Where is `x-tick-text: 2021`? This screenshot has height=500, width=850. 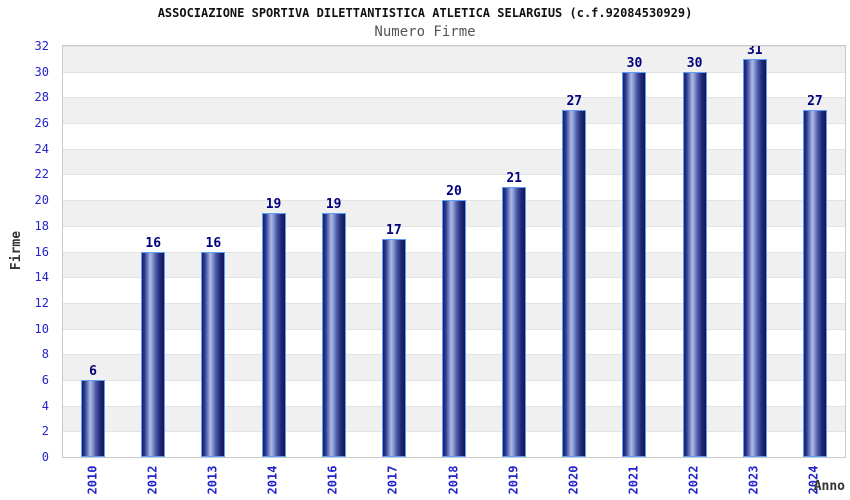 x-tick-text: 2021 is located at coordinates (633, 480).